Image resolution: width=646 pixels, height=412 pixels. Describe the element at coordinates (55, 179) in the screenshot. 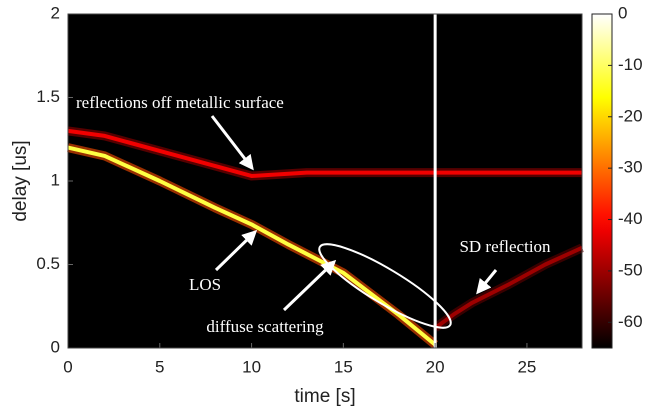

I see `y-tick-label: 1` at that location.